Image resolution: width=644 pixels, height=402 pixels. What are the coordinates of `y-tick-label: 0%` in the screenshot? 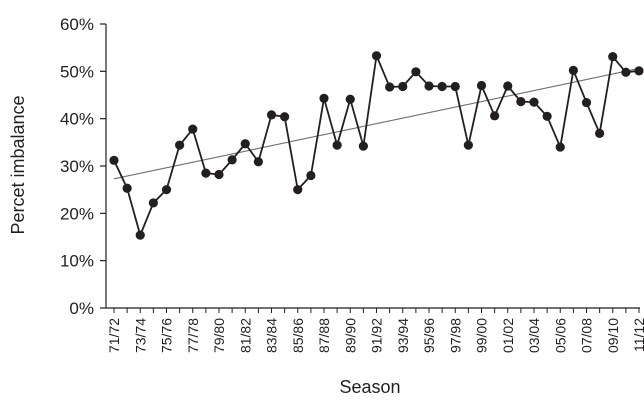 It's located at (81, 308).